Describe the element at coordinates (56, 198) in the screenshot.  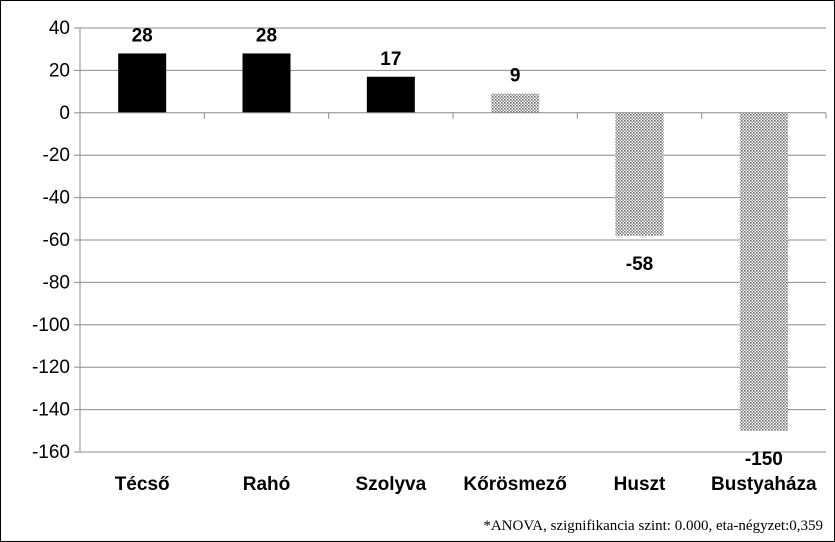
I see `y-tick-label: -40` at that location.